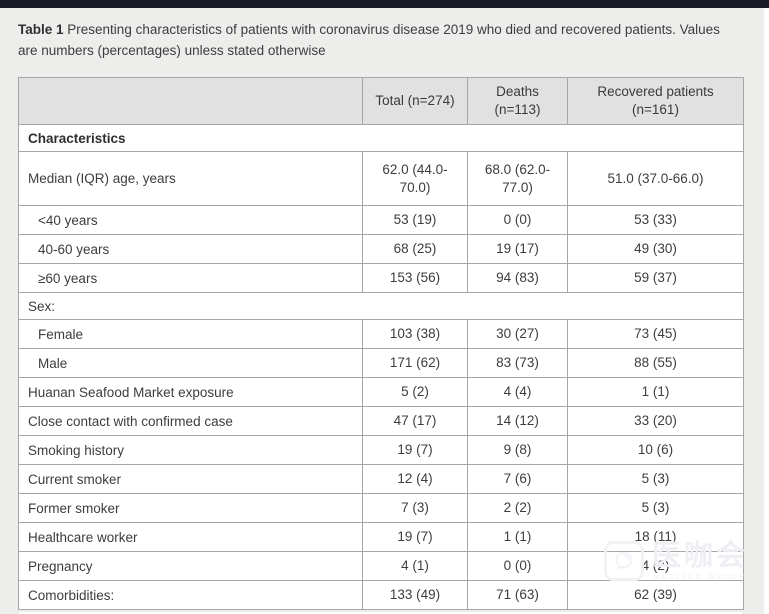 The height and width of the screenshot is (614, 769). What do you see at coordinates (655, 363) in the screenshot?
I see `recovered-cell: 88 (55)` at bounding box center [655, 363].